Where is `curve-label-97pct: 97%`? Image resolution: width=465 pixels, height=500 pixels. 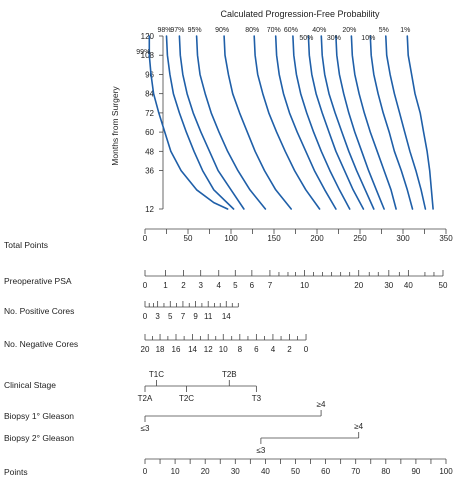
curve-label-97pct: 97% is located at coordinates (177, 30).